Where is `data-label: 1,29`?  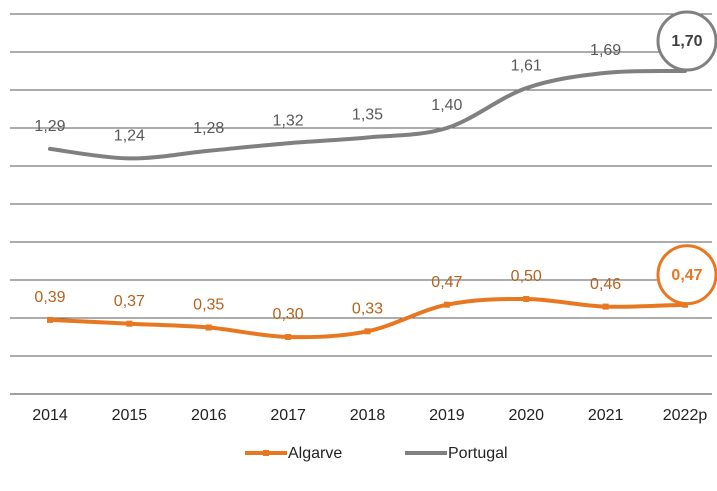 data-label: 1,29 is located at coordinates (49, 126).